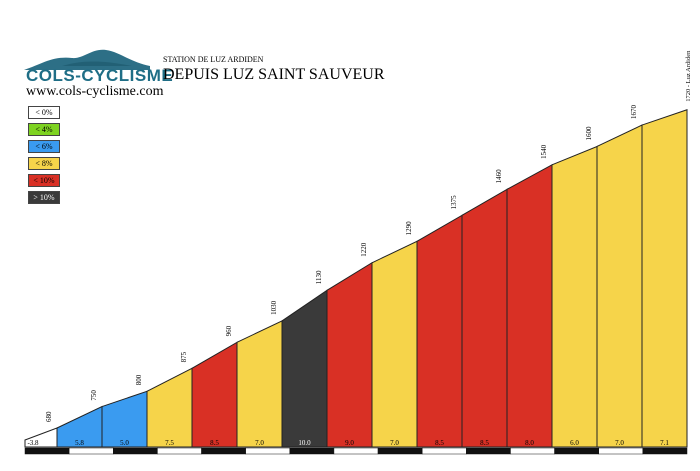 The image size is (700, 471). Describe the element at coordinates (544, 151) in the screenshot. I see `altitude-label: 1540` at that location.